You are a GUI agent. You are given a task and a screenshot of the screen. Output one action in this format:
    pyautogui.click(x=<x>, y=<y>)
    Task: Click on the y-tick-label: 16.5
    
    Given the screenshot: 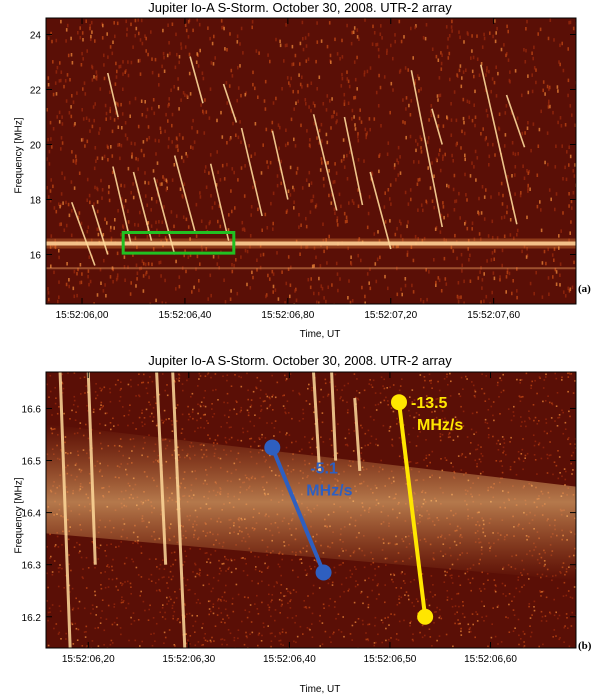 What is the action you would take?
    pyautogui.click(x=32, y=462)
    